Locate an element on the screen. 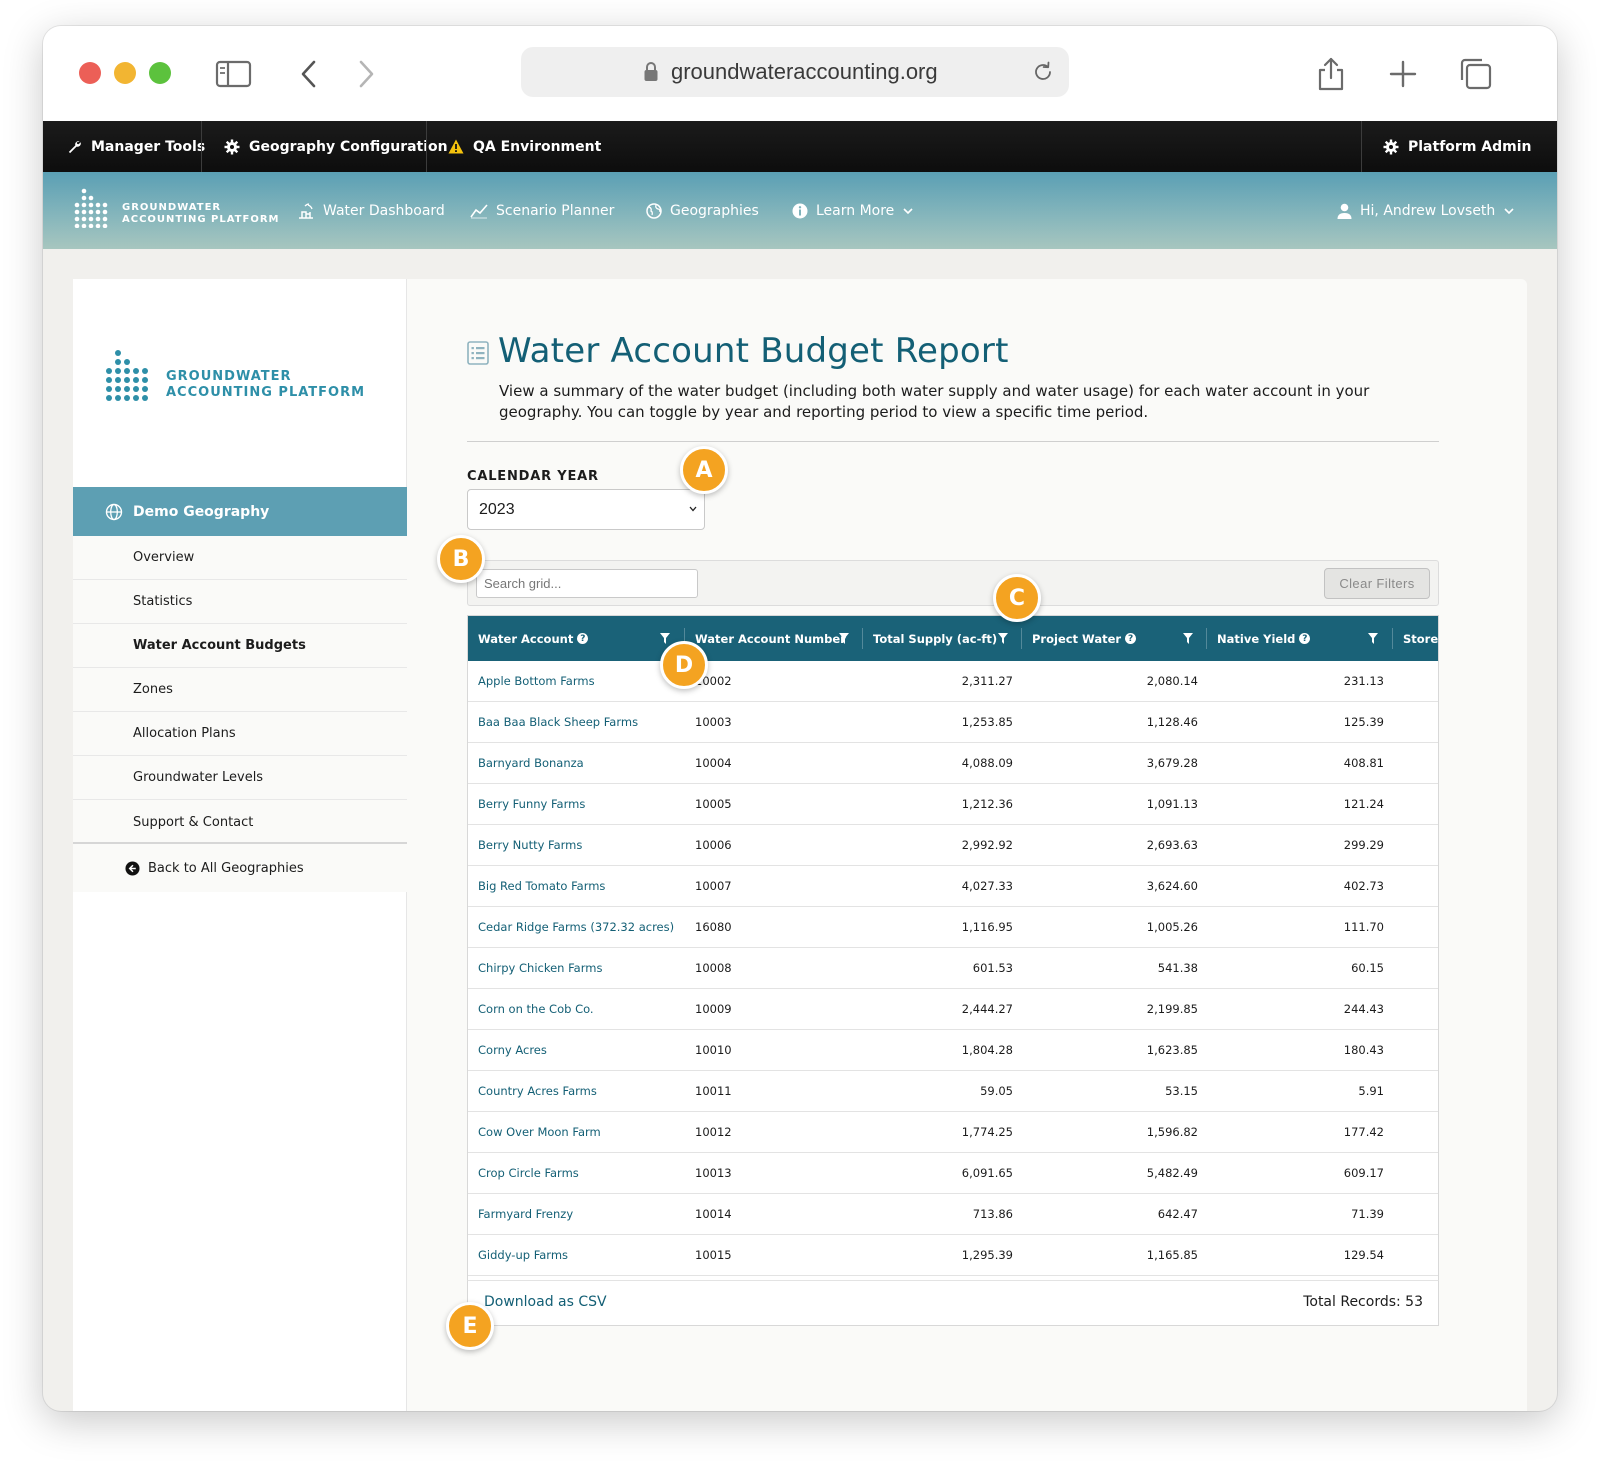 This screenshot has width=1600, height=1471. nav-logo-line2: ACCOUNTING PLATFORM is located at coordinates (201, 219).